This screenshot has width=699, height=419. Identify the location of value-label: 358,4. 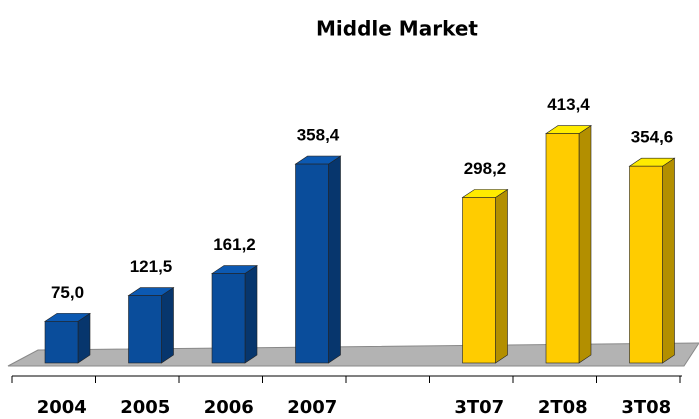
(318, 135).